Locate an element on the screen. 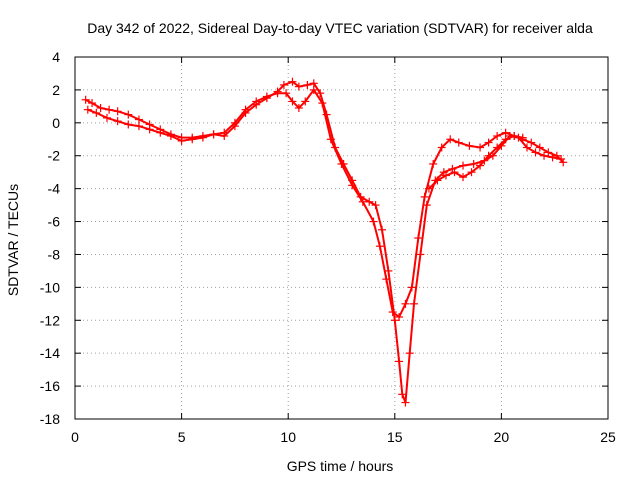 The image size is (640, 480). x-tick-label: 25 is located at coordinates (608, 437).